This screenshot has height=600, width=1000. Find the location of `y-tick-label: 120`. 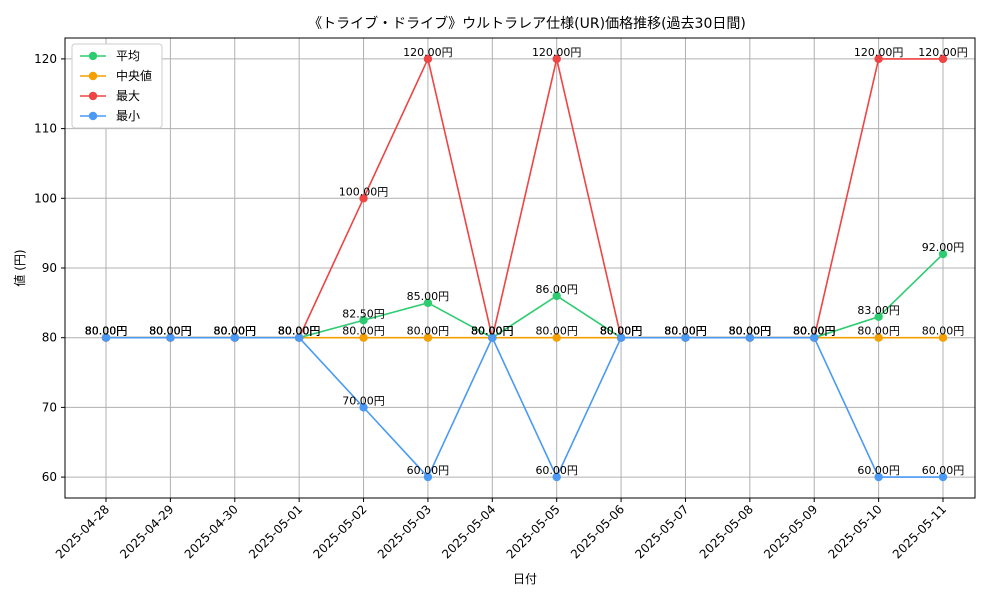

y-tick-label: 120 is located at coordinates (45, 59).